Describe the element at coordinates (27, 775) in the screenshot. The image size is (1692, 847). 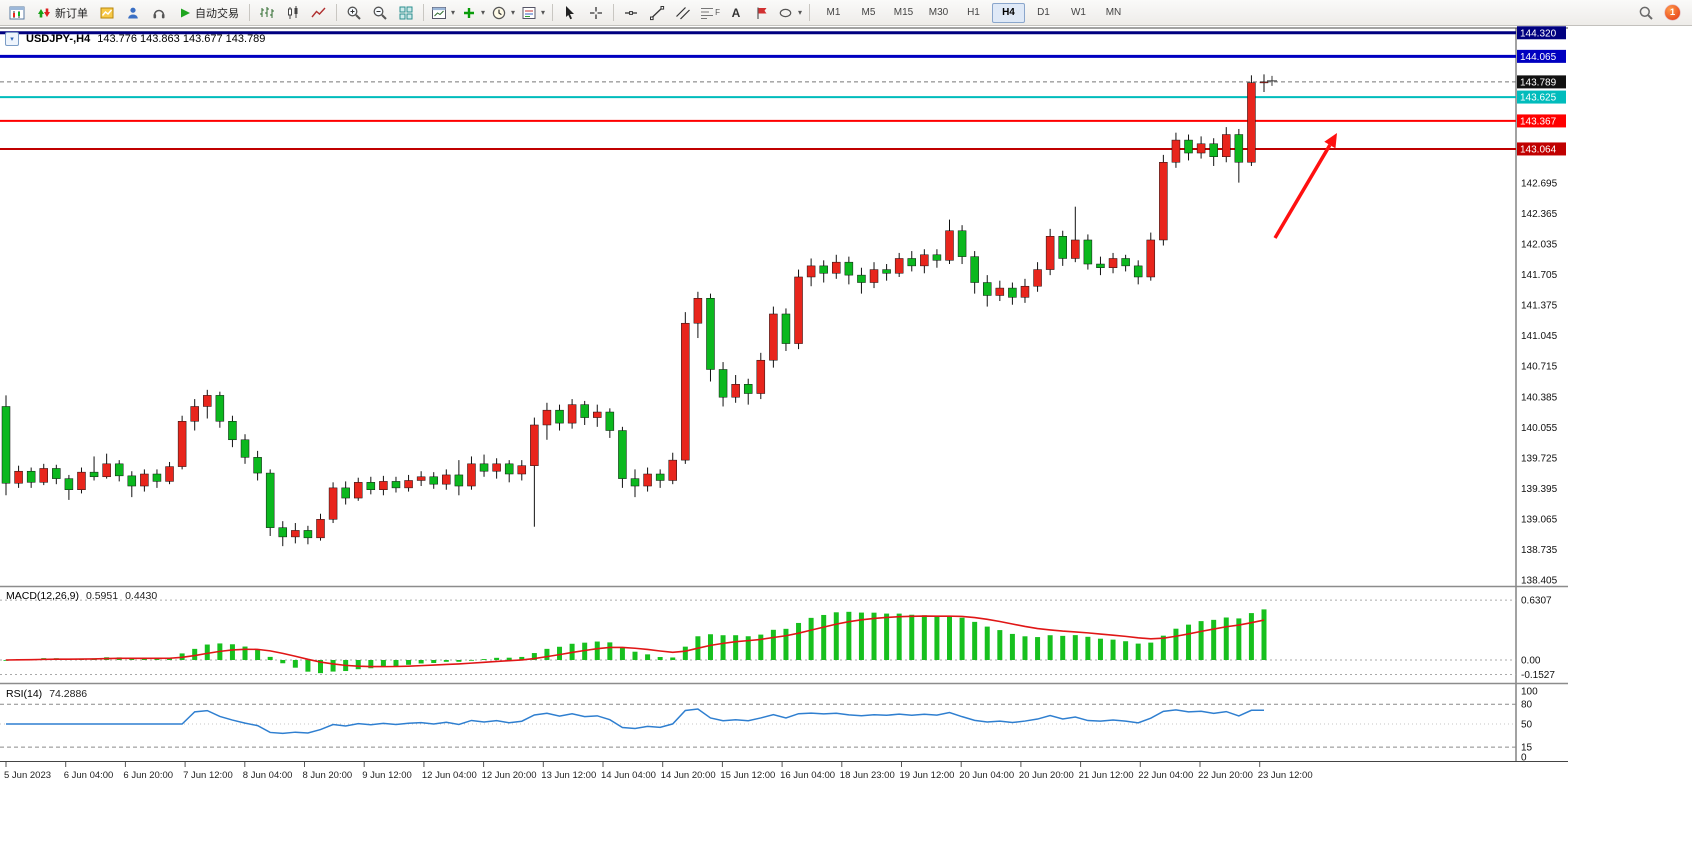
I see `svg-text: 5 Jun 2023` at that location.